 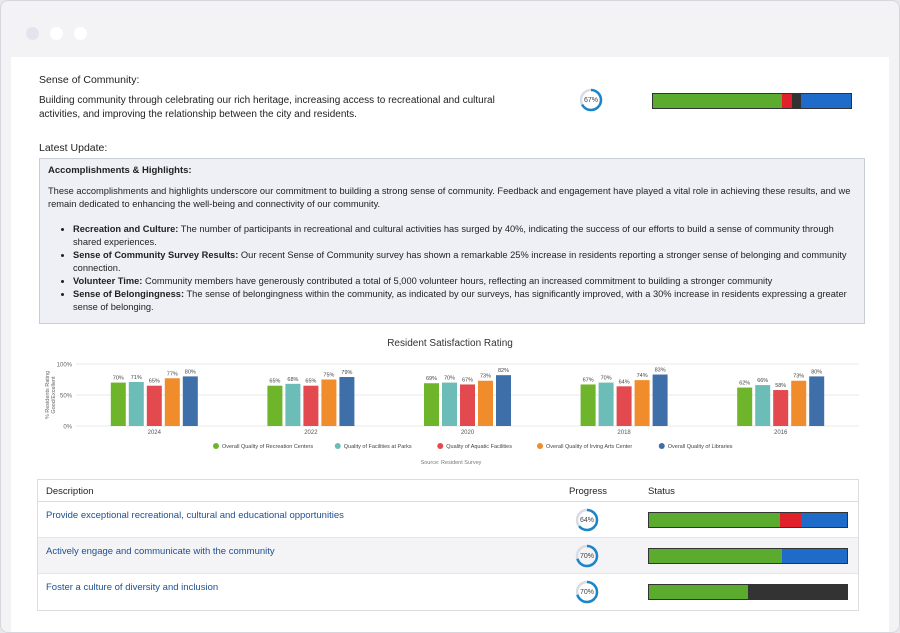 I want to click on header-progress: Progress, so click(x=588, y=491).